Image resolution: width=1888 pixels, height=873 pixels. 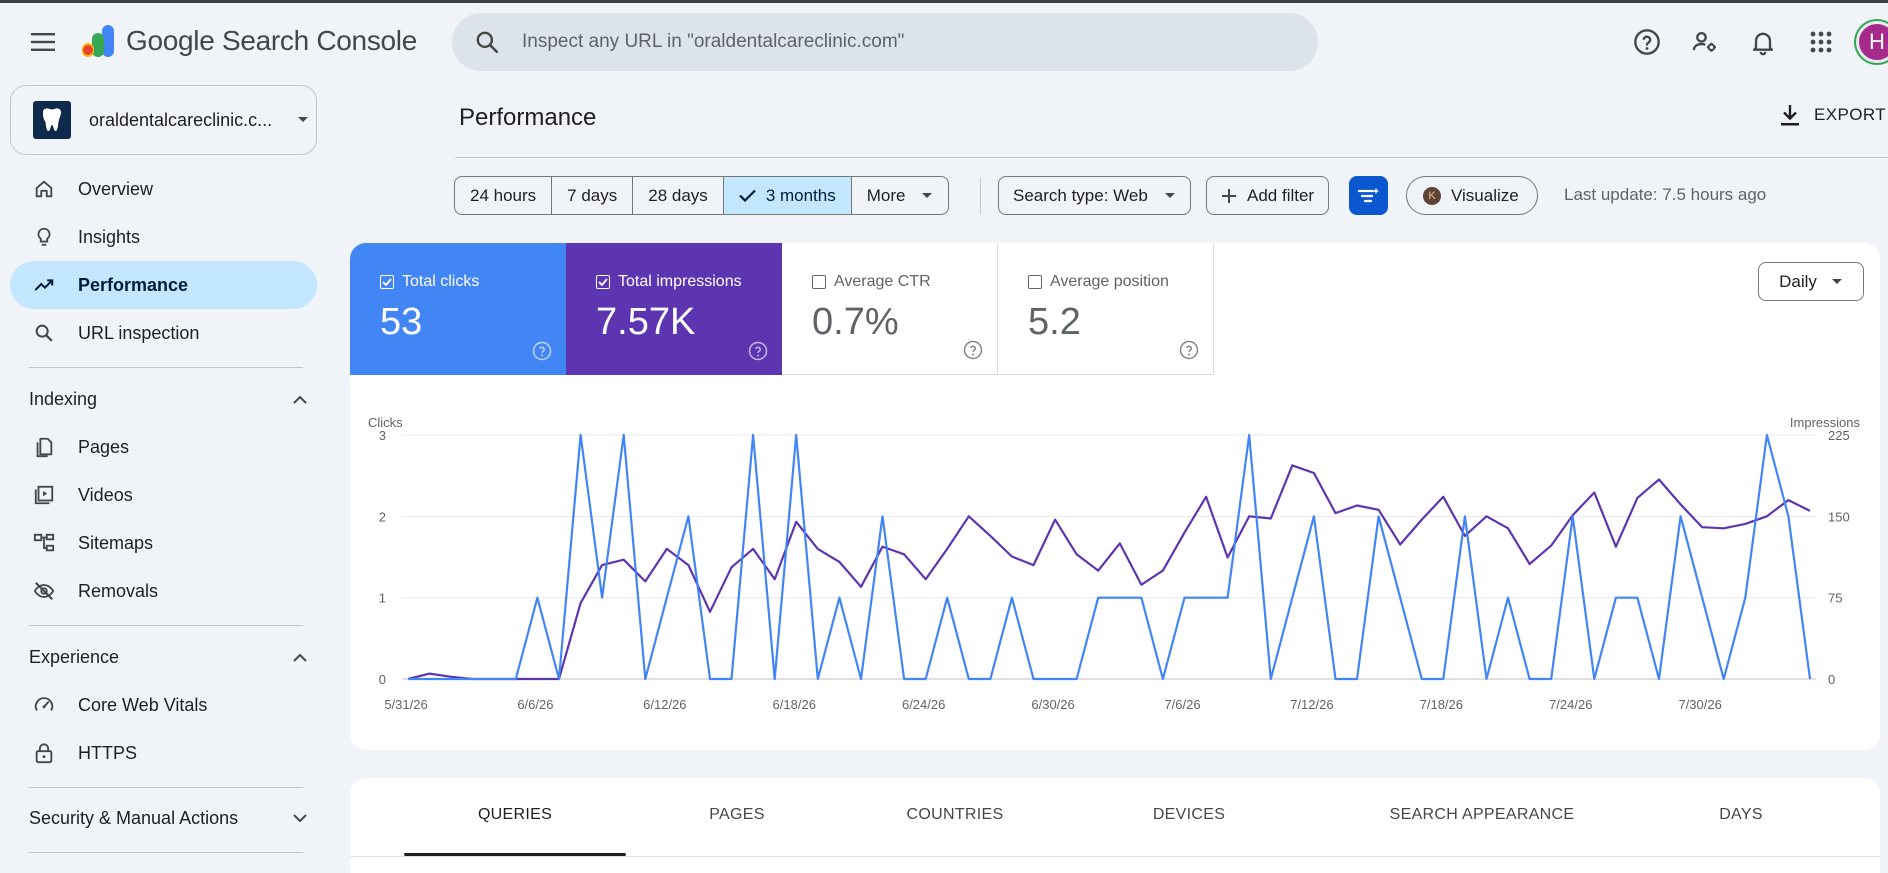 What do you see at coordinates (44, 189) in the screenshot?
I see `home-icon` at bounding box center [44, 189].